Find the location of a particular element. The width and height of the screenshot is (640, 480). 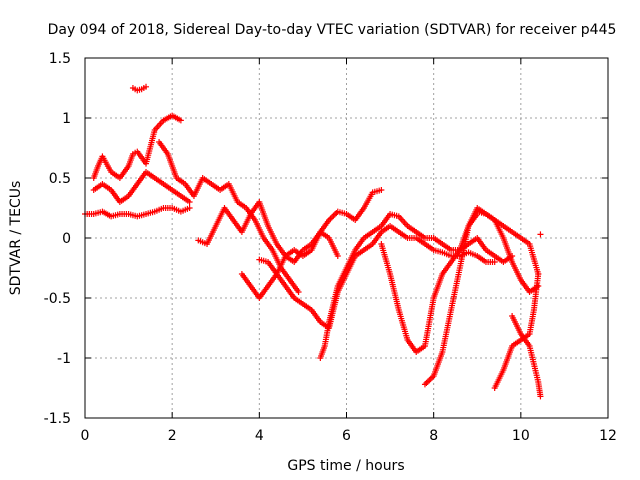

y-tick-label: 0 is located at coordinates (66, 239).